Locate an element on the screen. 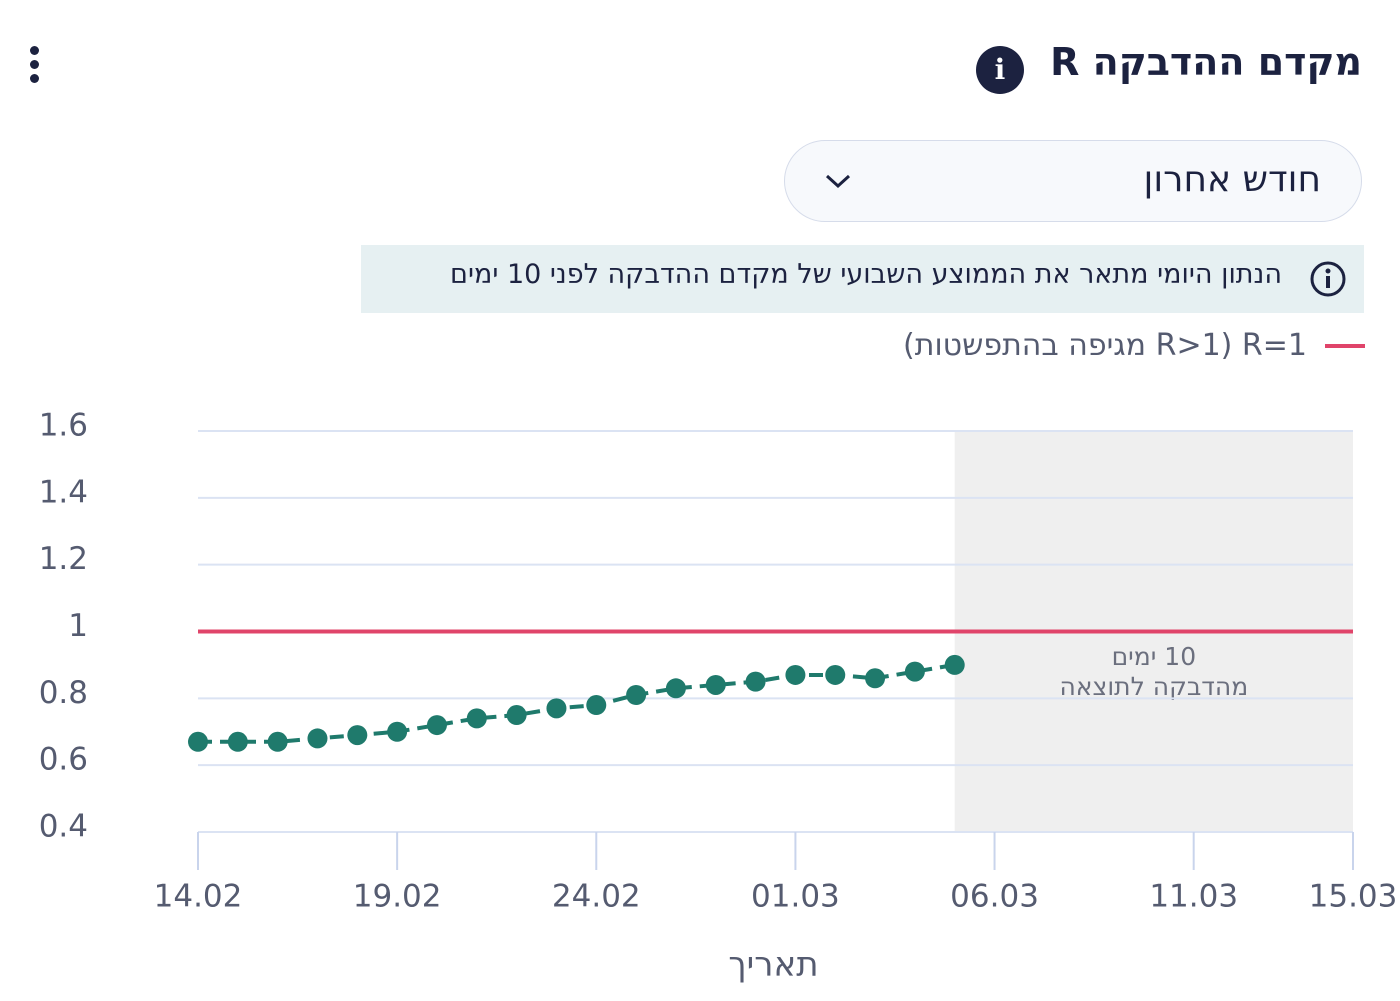 The height and width of the screenshot is (1001, 1400). x-tick-label: 06.03 is located at coordinates (994, 897).